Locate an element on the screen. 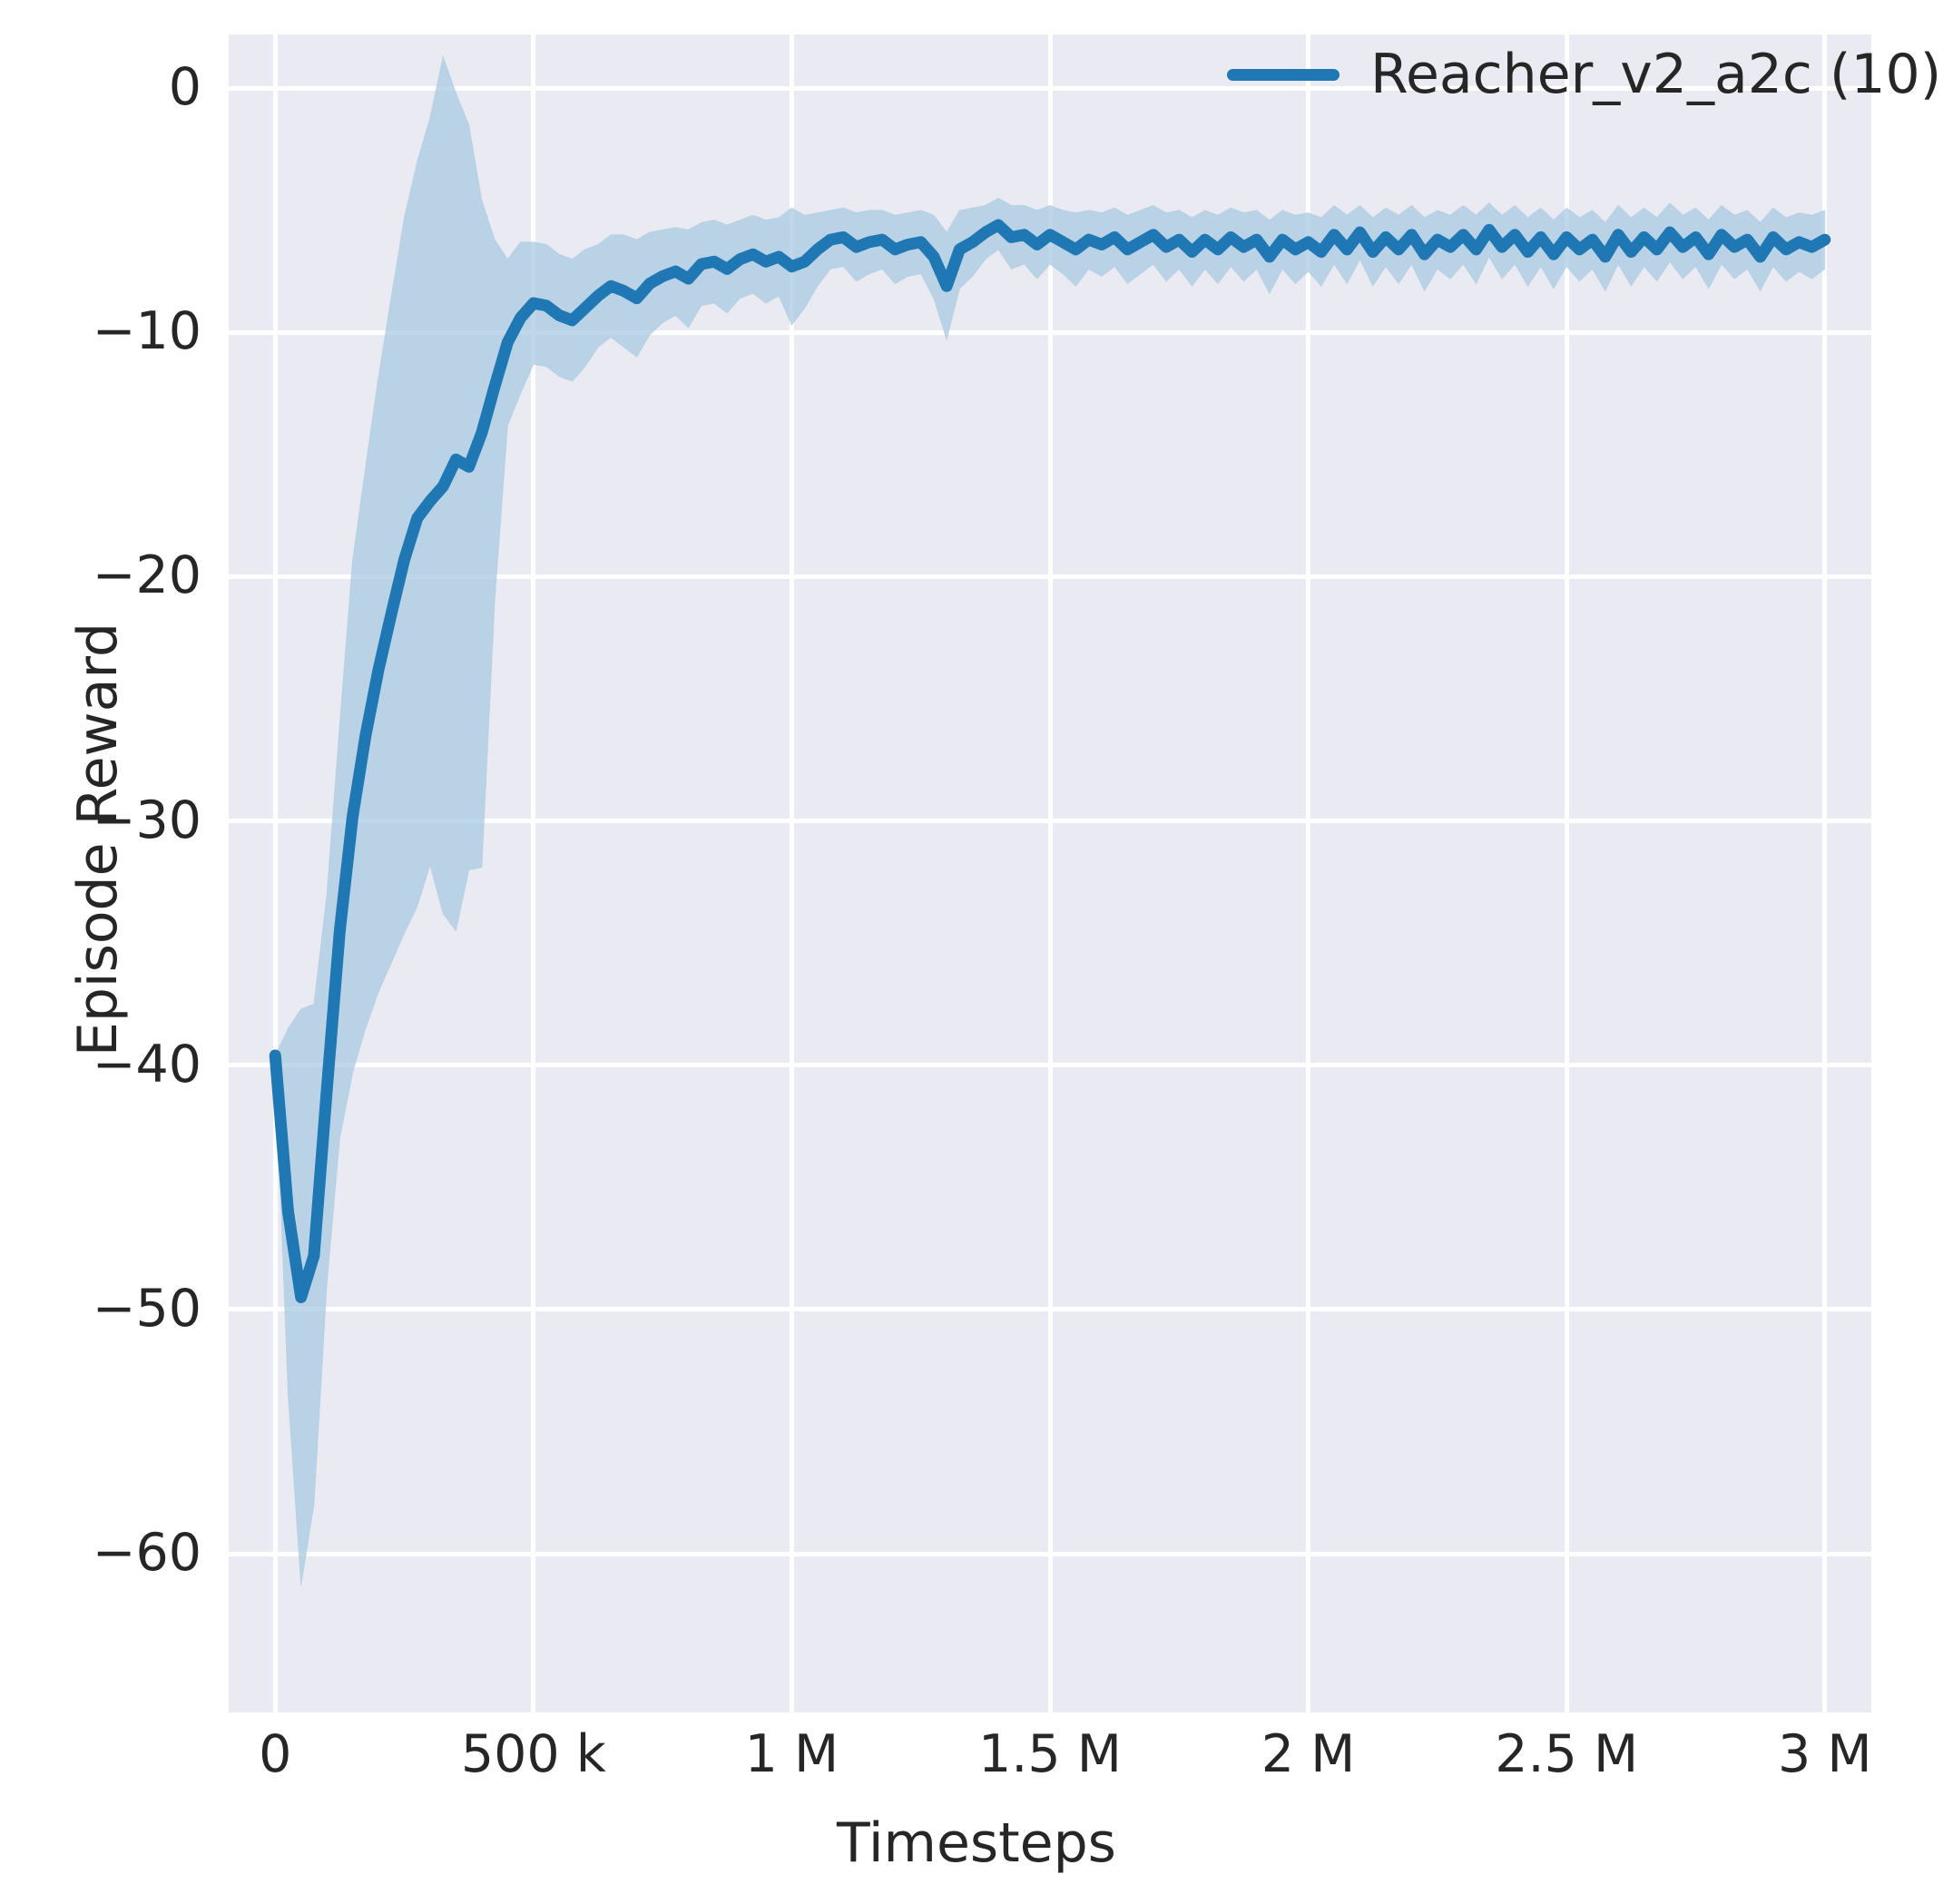  x-tick-label: 1 M is located at coordinates (791, 1754).